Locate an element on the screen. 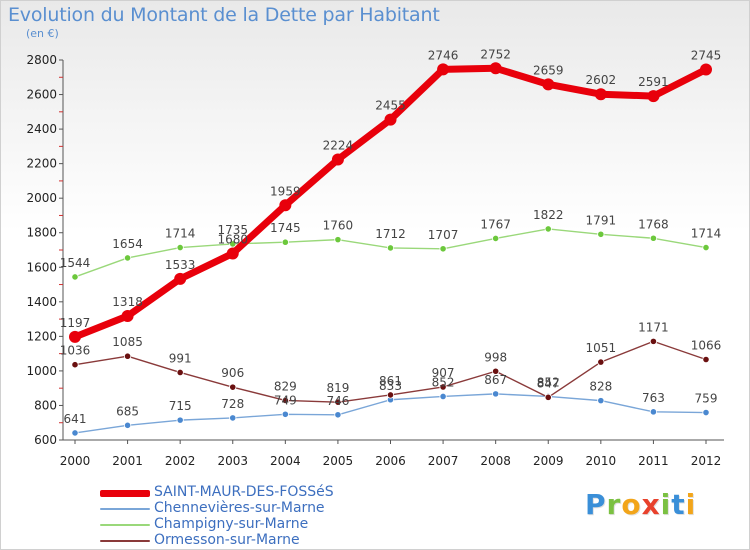 Image resolution: width=750 pixels, height=550 pixels. data-label: 828 is located at coordinates (600, 387).